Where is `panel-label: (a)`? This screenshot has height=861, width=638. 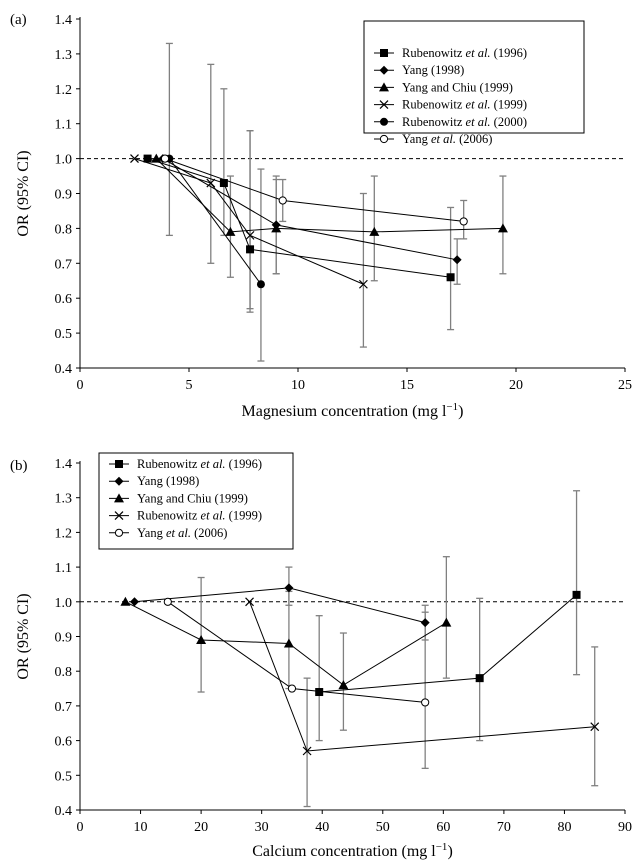 panel-label: (a) is located at coordinates (18, 20).